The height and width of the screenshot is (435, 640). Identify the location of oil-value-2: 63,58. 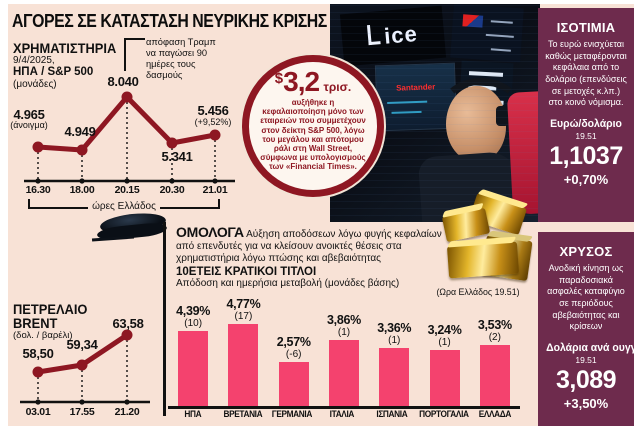
(128, 323).